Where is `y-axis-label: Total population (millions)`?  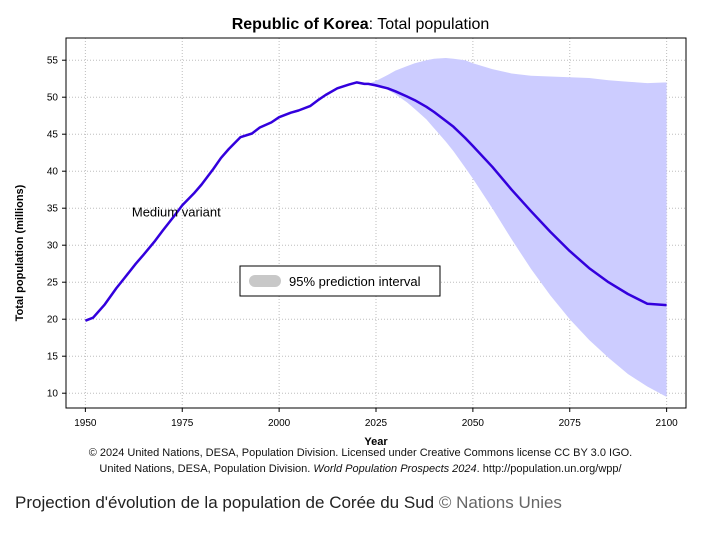
y-axis-label: Total population (millions) is located at coordinates (20, 252).